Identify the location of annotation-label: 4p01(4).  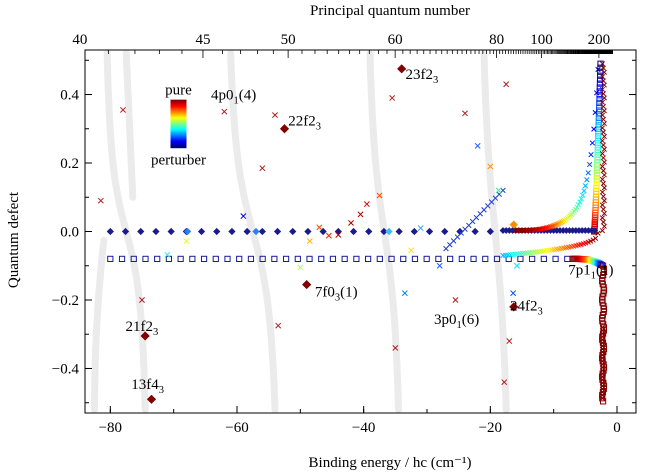
(233, 97).